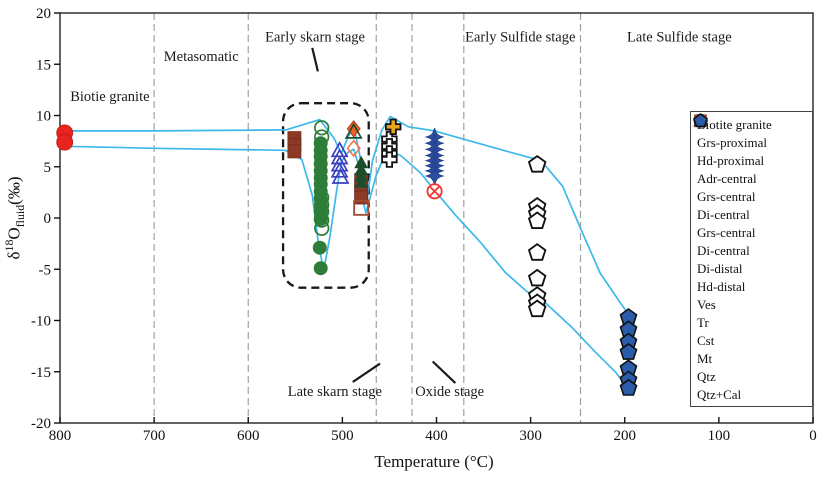  Describe the element at coordinates (706, 340) in the screenshot. I see `legend-label: Cst` at that location.